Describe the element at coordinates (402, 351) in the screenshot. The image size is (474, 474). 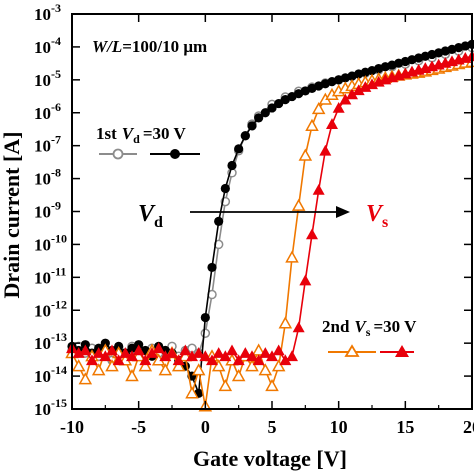
I see `legend-filled-triangle-marker` at that location.